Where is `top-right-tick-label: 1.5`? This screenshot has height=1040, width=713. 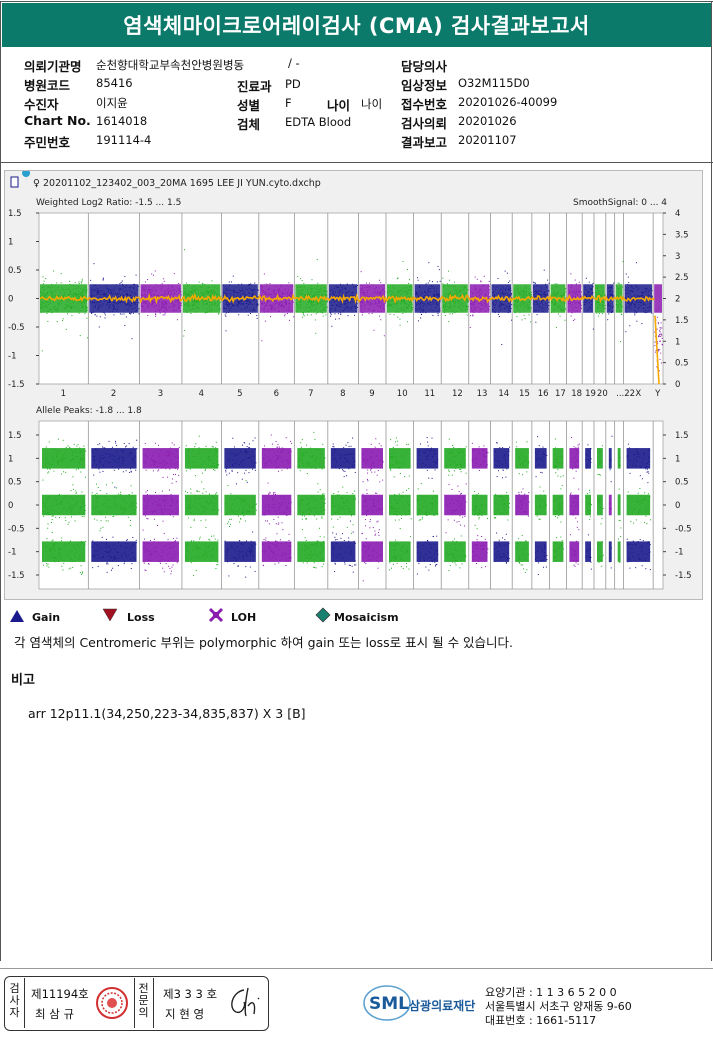 top-right-tick-label: 1.5 is located at coordinates (682, 321).